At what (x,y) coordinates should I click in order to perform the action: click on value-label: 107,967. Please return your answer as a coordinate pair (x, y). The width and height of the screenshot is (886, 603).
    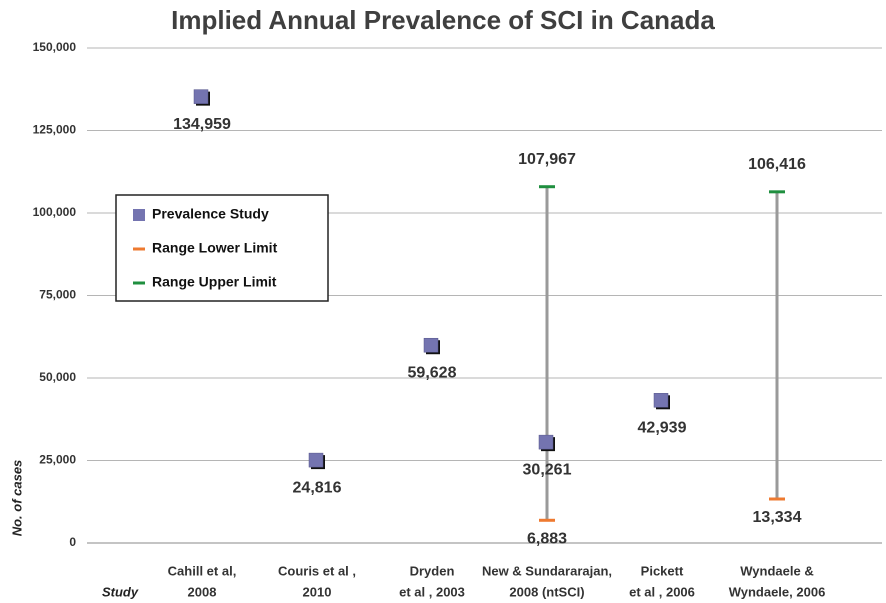
    Looking at the image, I should click on (547, 159).